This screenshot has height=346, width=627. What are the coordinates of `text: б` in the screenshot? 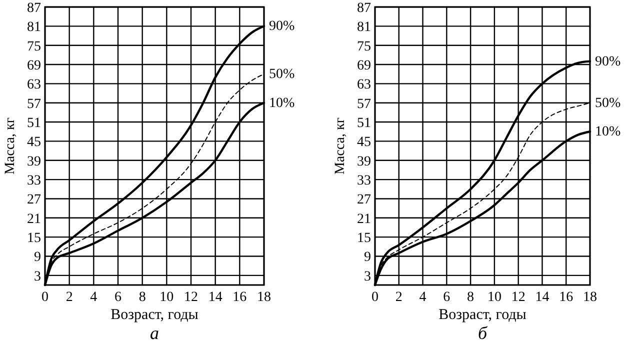 It's located at (483, 333).